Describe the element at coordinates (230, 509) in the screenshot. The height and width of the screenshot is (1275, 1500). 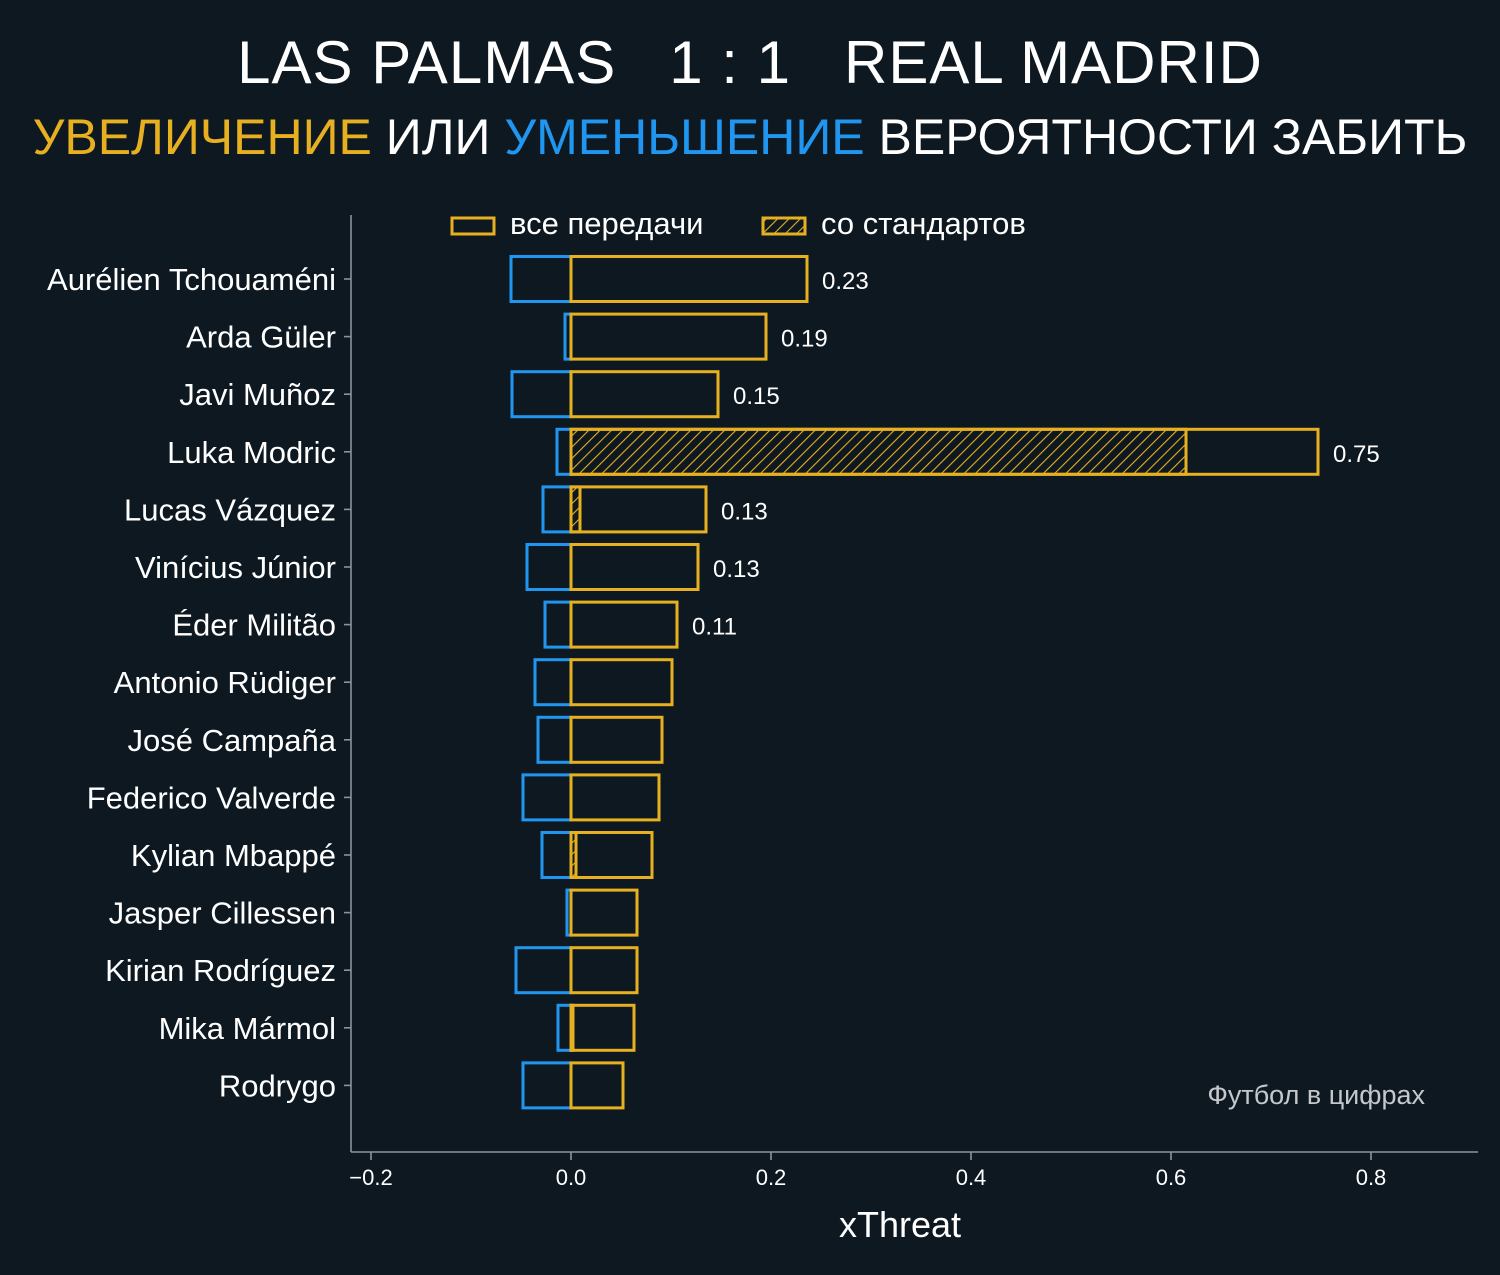
I see `y-tick-label: Lucas Vázquez` at that location.